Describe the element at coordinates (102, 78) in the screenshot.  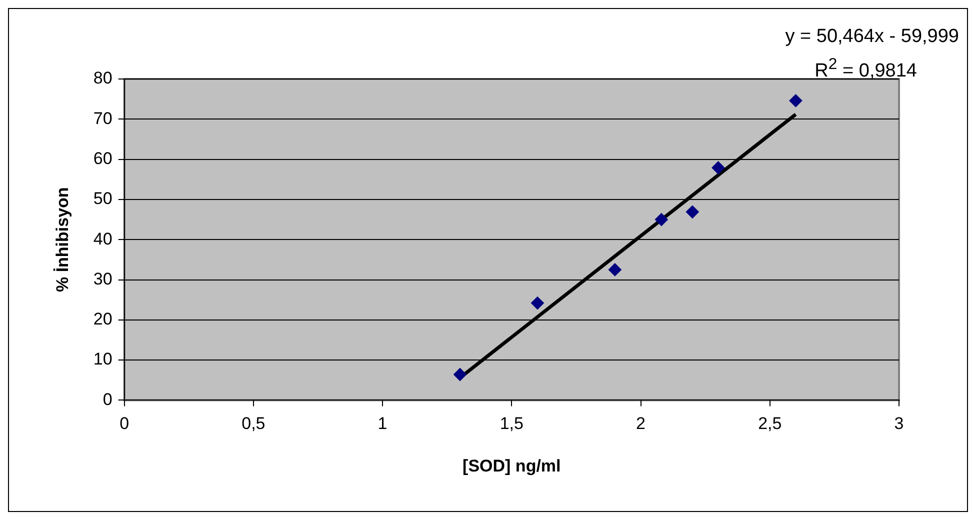
I see `y-tick-label: 80` at that location.